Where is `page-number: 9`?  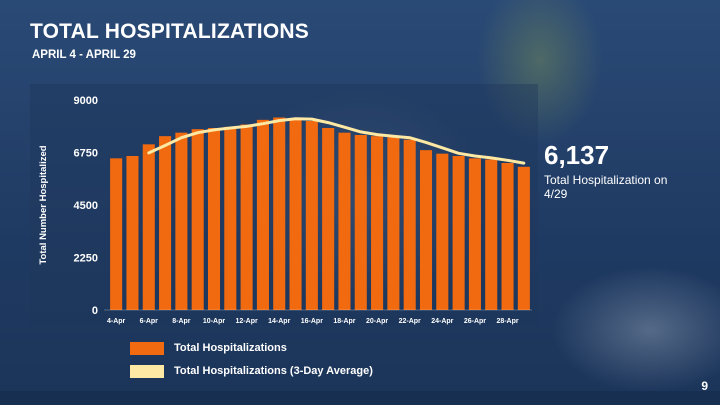
page-number: 9 is located at coordinates (704, 386).